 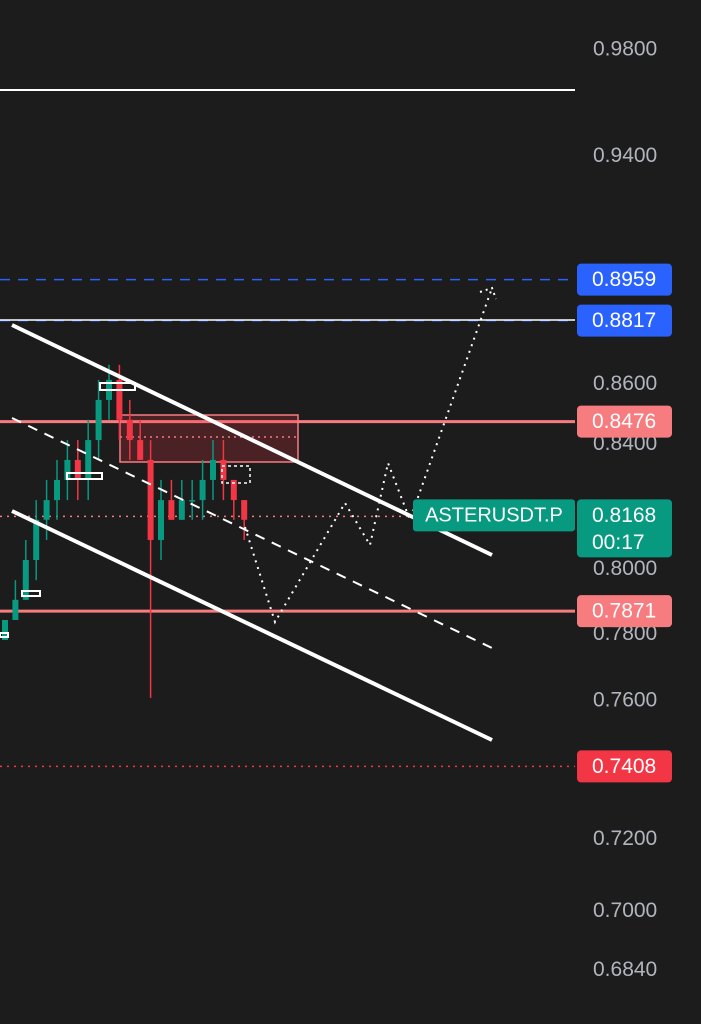 I want to click on price-tag-label: 0.7408, so click(x=624, y=766).